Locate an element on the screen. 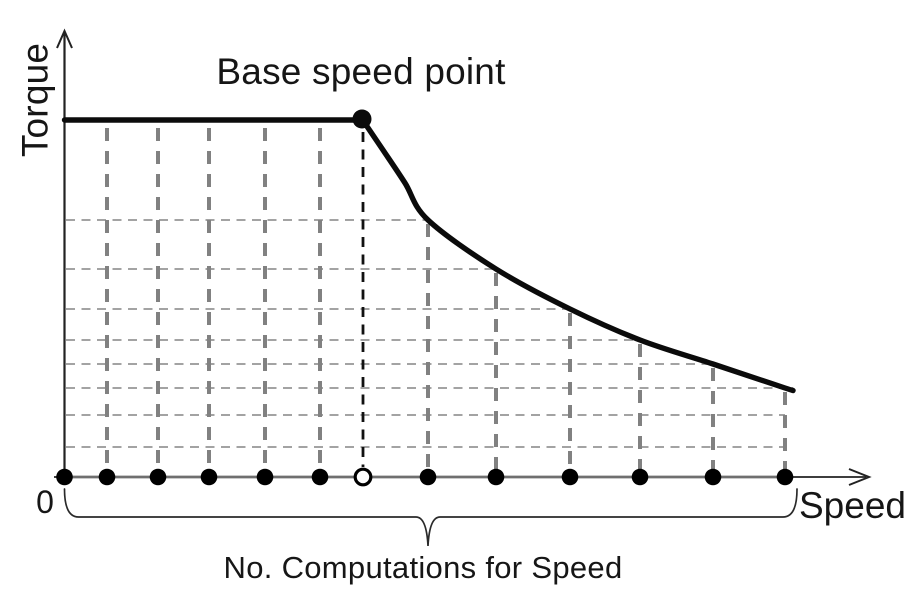 This screenshot has height=601, width=913. x-axis-label: Speed is located at coordinates (852, 505).